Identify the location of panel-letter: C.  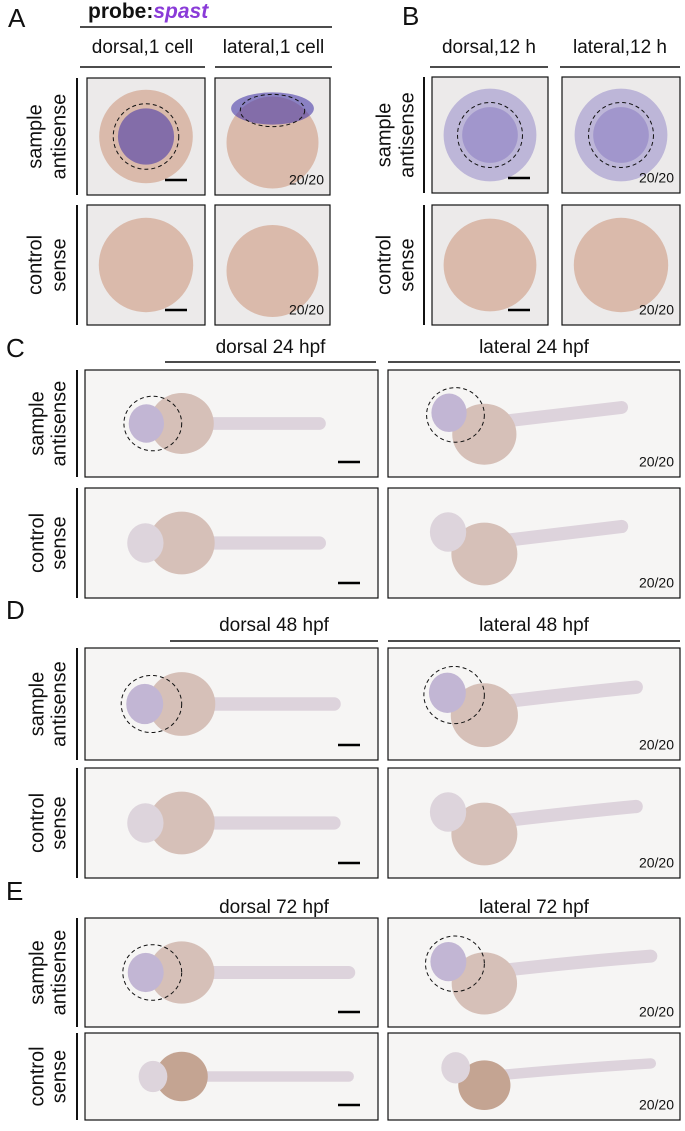
(15, 348).